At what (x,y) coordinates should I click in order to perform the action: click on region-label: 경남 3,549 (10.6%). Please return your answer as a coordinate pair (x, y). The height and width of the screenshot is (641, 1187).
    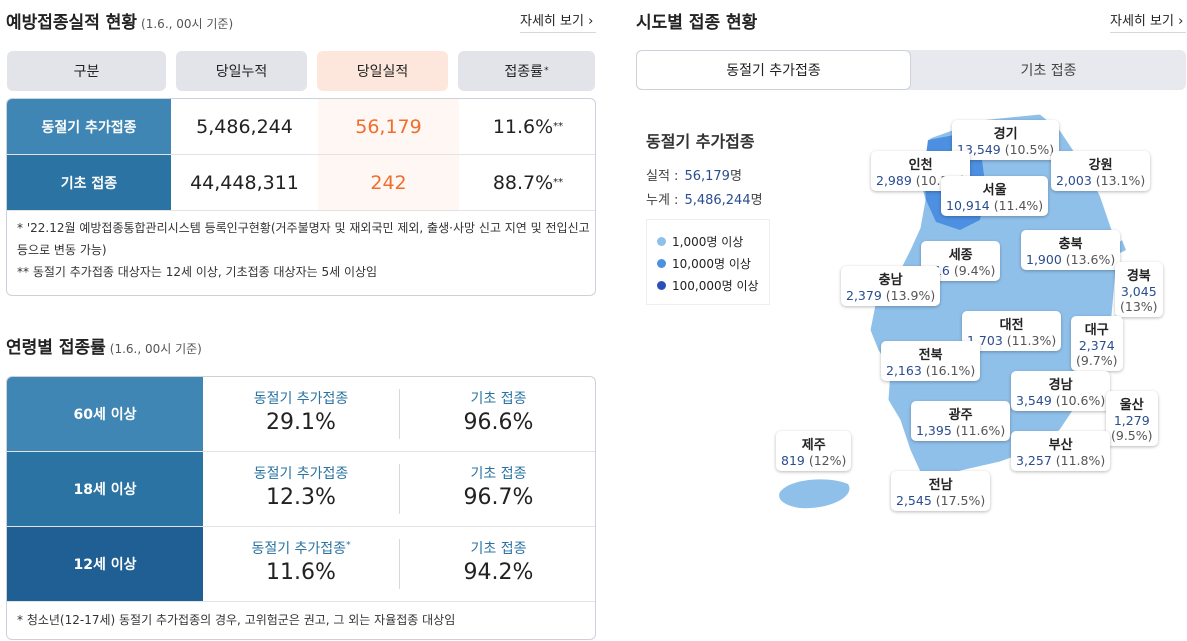
    Looking at the image, I should click on (1061, 391).